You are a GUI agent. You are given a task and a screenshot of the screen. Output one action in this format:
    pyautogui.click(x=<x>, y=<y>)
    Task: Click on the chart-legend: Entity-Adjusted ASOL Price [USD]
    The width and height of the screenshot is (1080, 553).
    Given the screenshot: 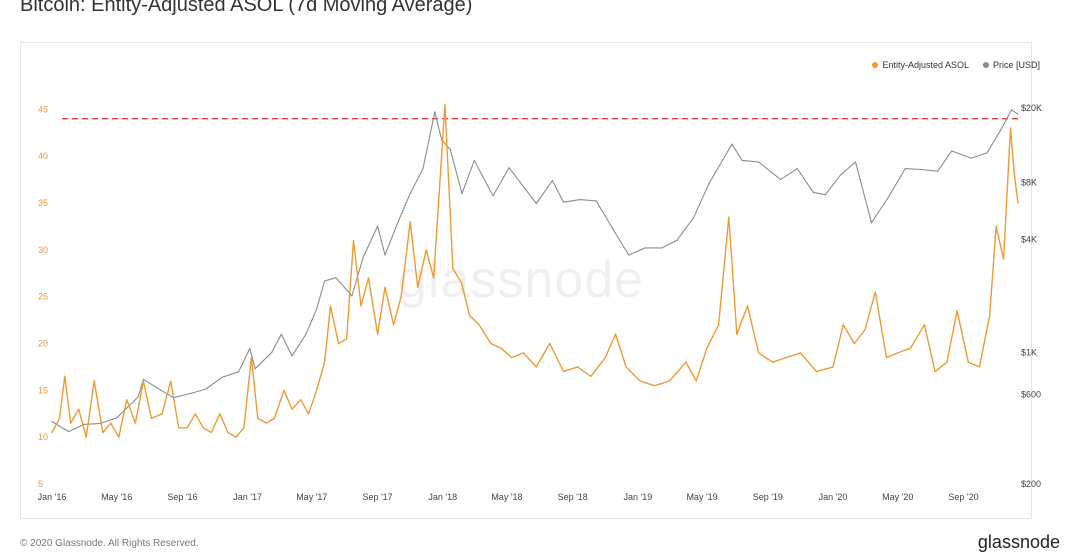 What is the action you would take?
    pyautogui.click(x=956, y=65)
    